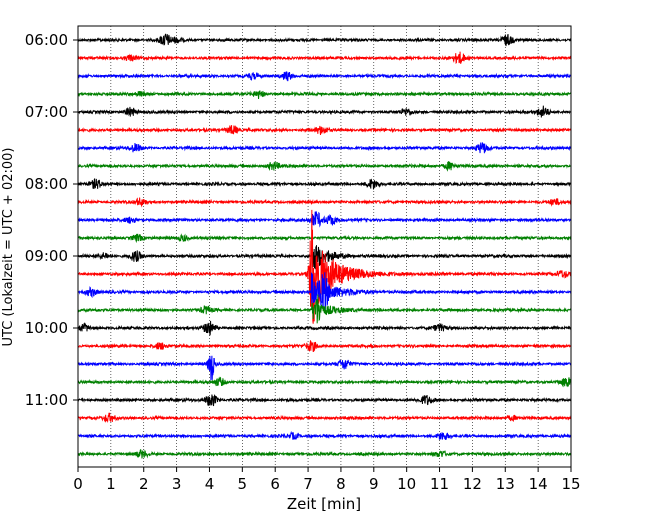  Describe the element at coordinates (505, 484) in the screenshot. I see `x-tick-label-13: 13` at that location.